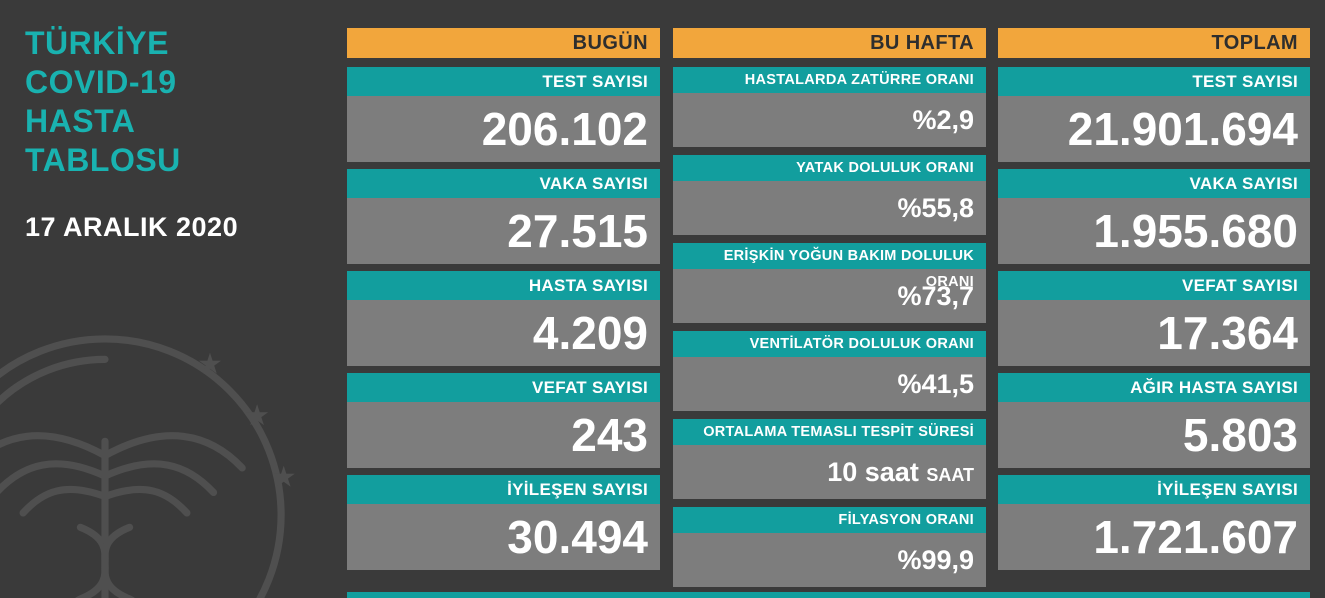 The width and height of the screenshot is (1325, 598). What do you see at coordinates (829, 520) in the screenshot?
I see `stat-label: FİLYASYON ORANI` at bounding box center [829, 520].